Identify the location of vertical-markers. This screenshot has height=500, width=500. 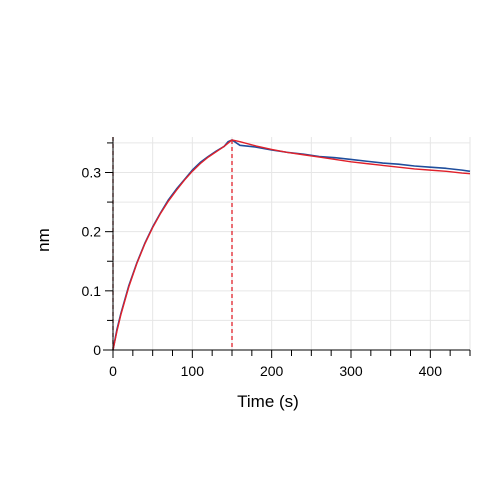
(172, 243).